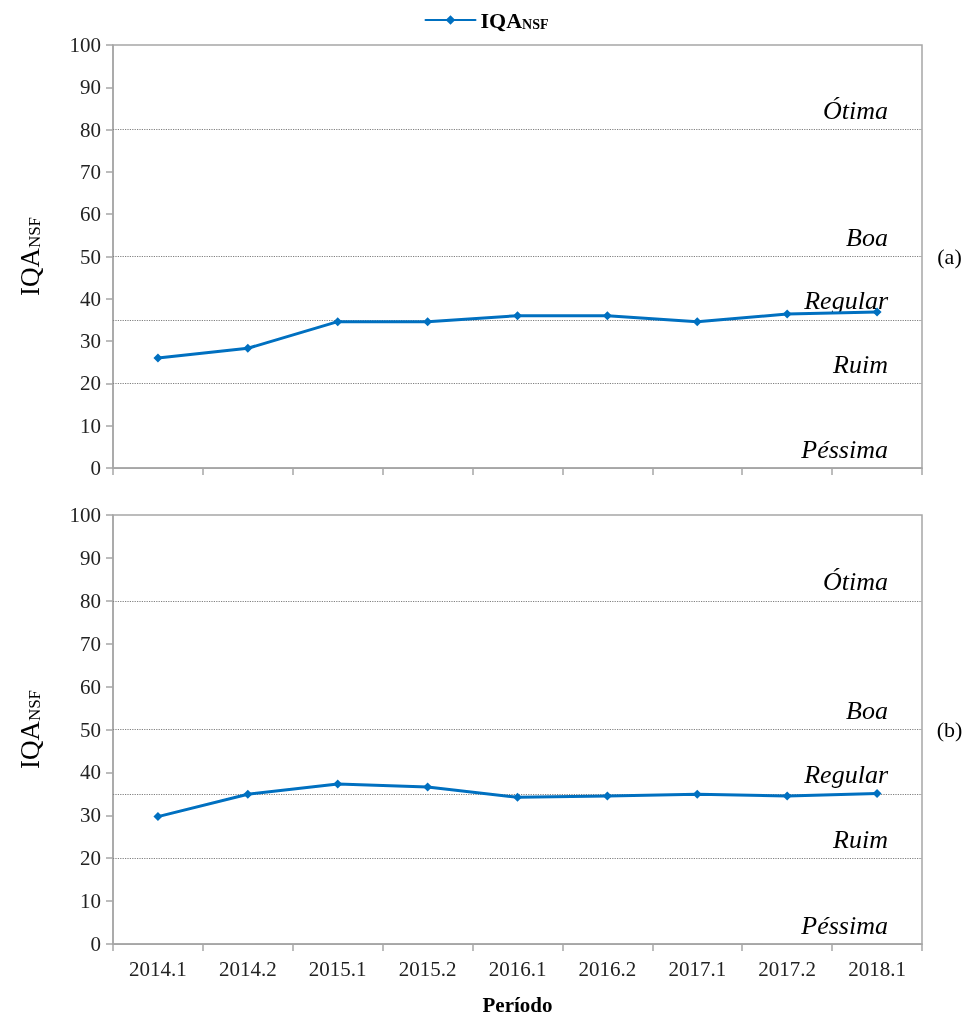 The image size is (973, 1030). I want to click on legend-label: IQANSF, so click(514, 20).